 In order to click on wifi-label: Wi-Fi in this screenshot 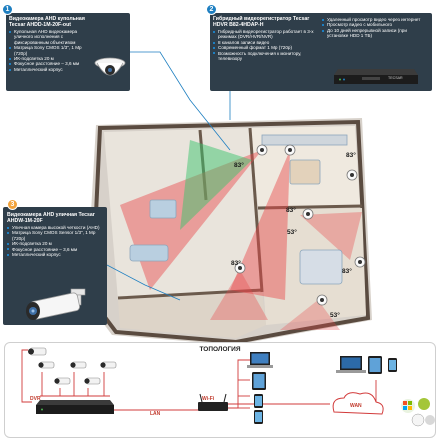, I will do `click(208, 399)`.